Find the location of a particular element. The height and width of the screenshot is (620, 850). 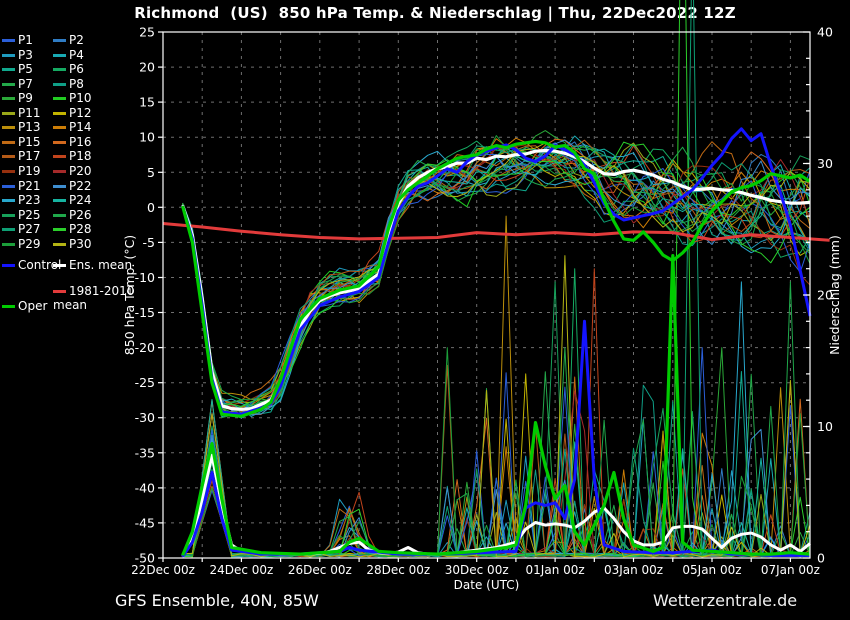

tick-label-left: 10 is located at coordinates (147, 137).